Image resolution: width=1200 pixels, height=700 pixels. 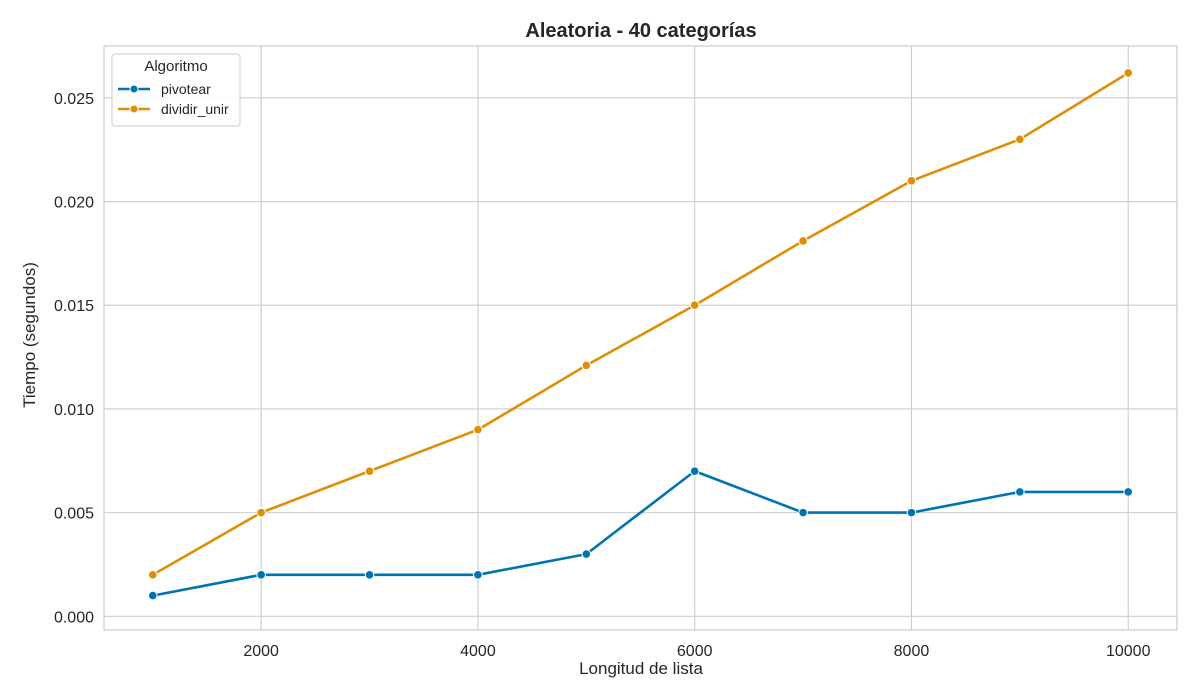 I want to click on legend-item: dividir_unir, so click(x=173, y=109).